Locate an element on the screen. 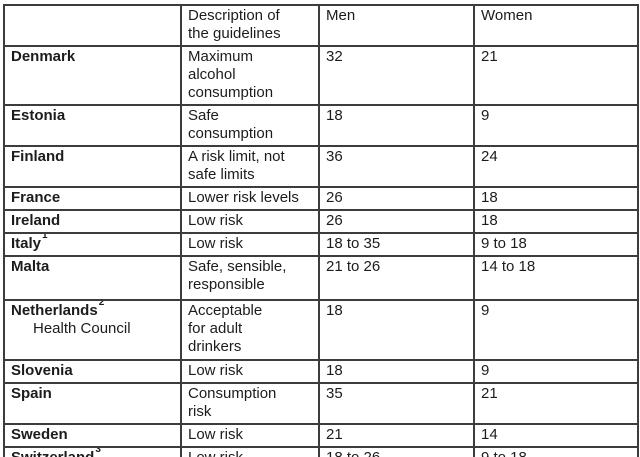 Image resolution: width=640 pixels, height=457 pixels. table-row: France Lower risk levels 26 18 is located at coordinates (321, 198).